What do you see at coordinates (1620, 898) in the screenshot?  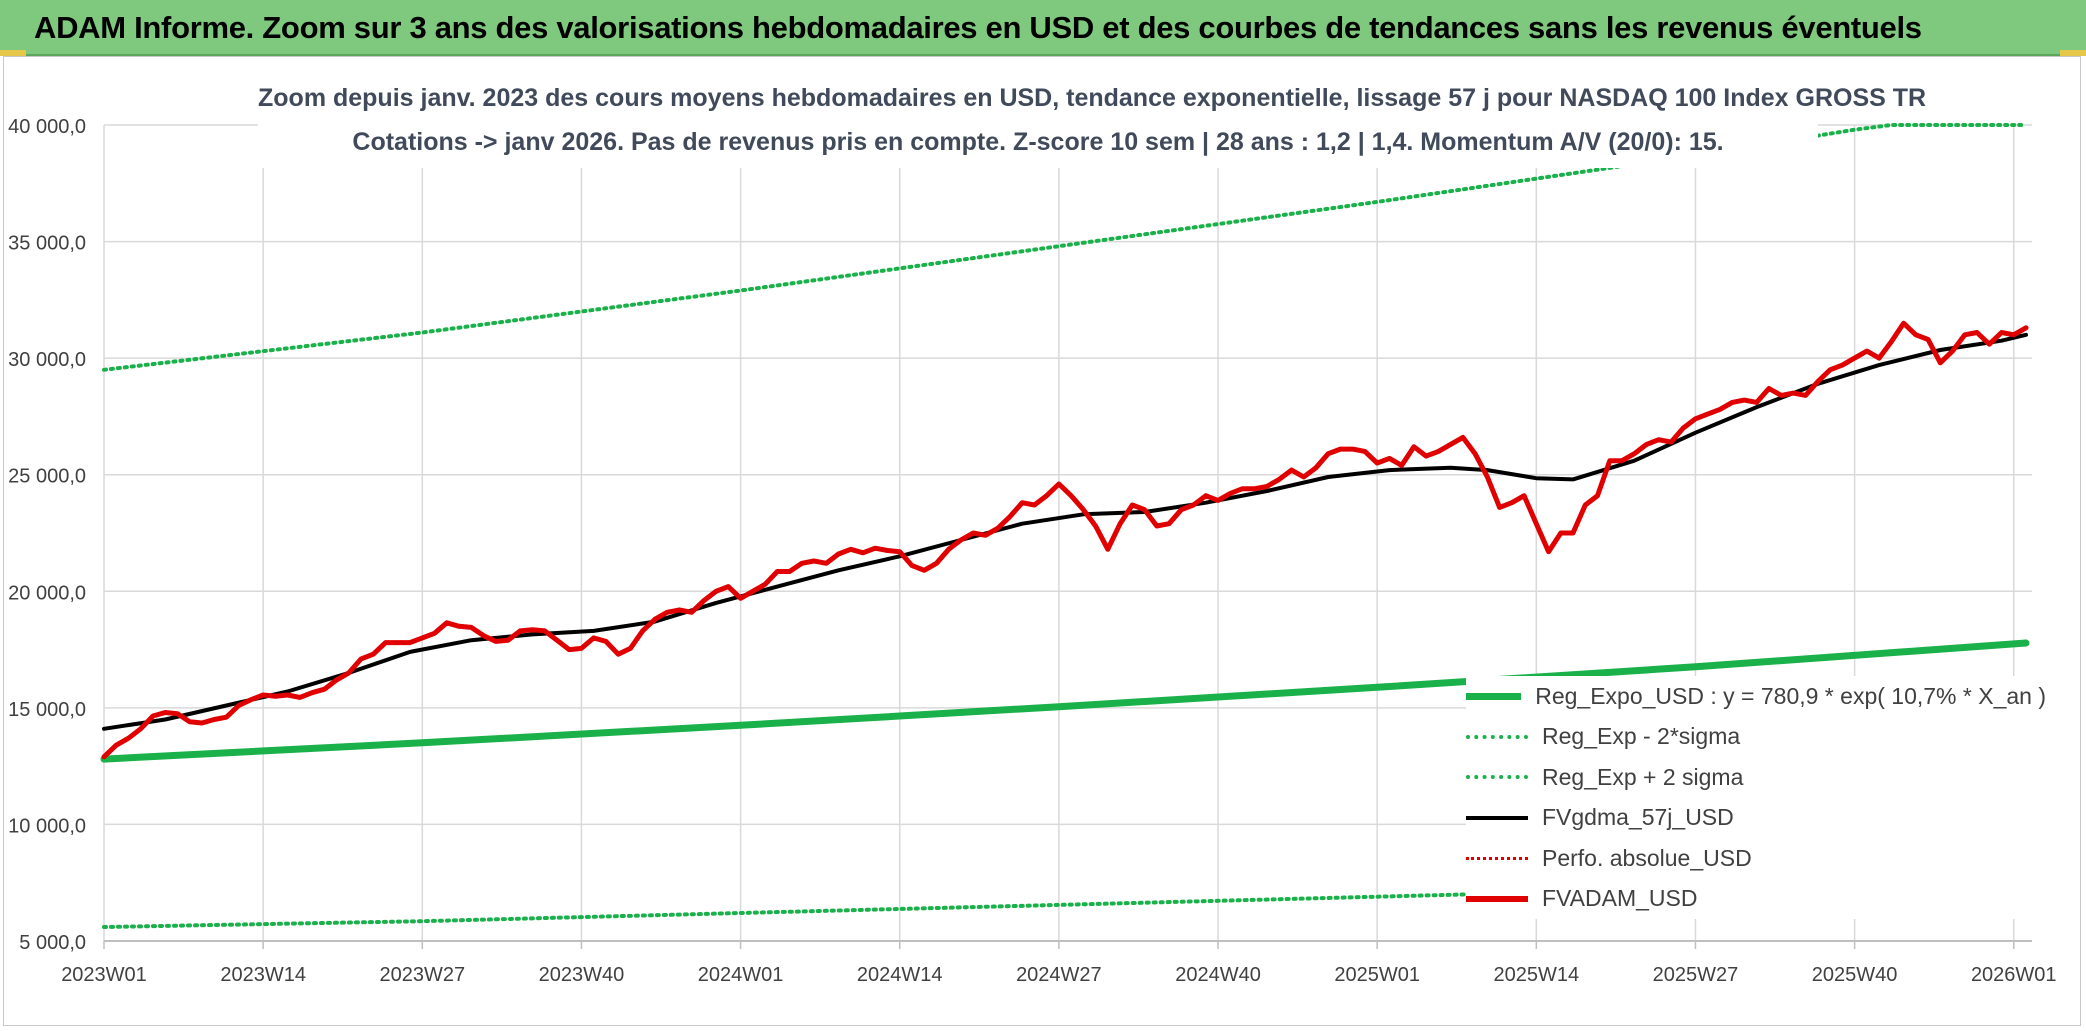 I see `legend-label-fvadam: FVADAM_USD` at bounding box center [1620, 898].